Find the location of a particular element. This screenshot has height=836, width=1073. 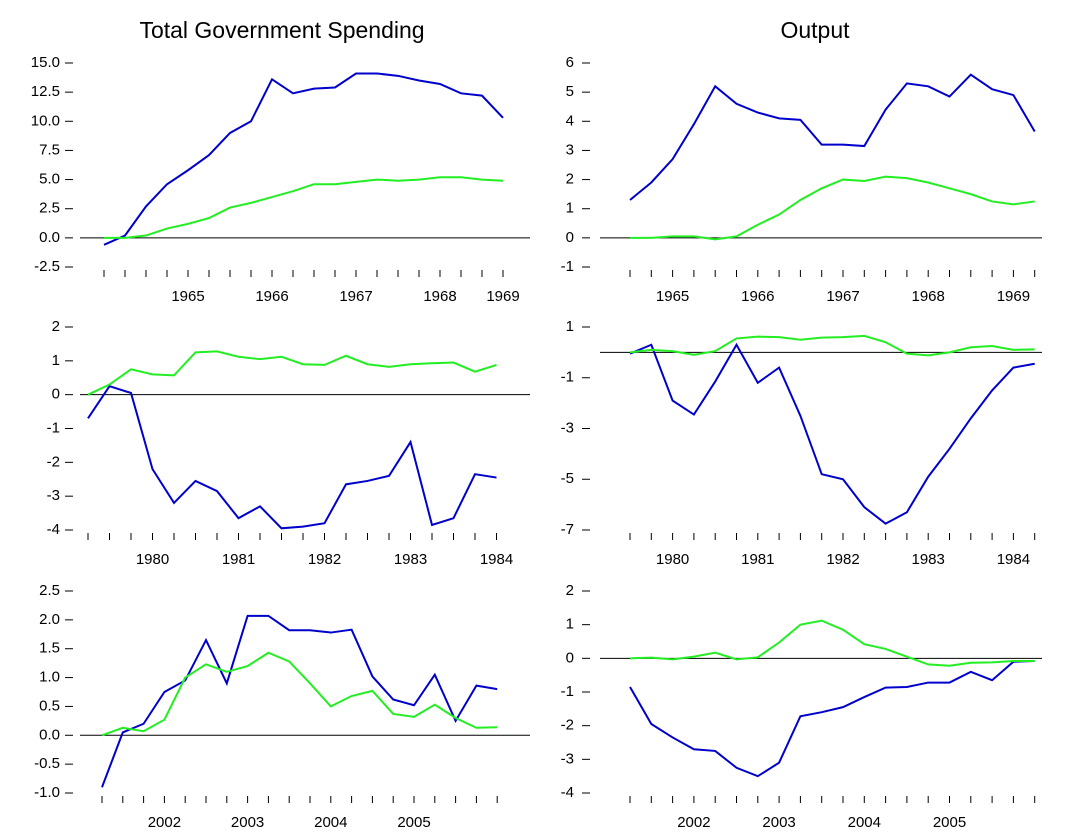

y-tick-label: 6 is located at coordinates (570, 62).